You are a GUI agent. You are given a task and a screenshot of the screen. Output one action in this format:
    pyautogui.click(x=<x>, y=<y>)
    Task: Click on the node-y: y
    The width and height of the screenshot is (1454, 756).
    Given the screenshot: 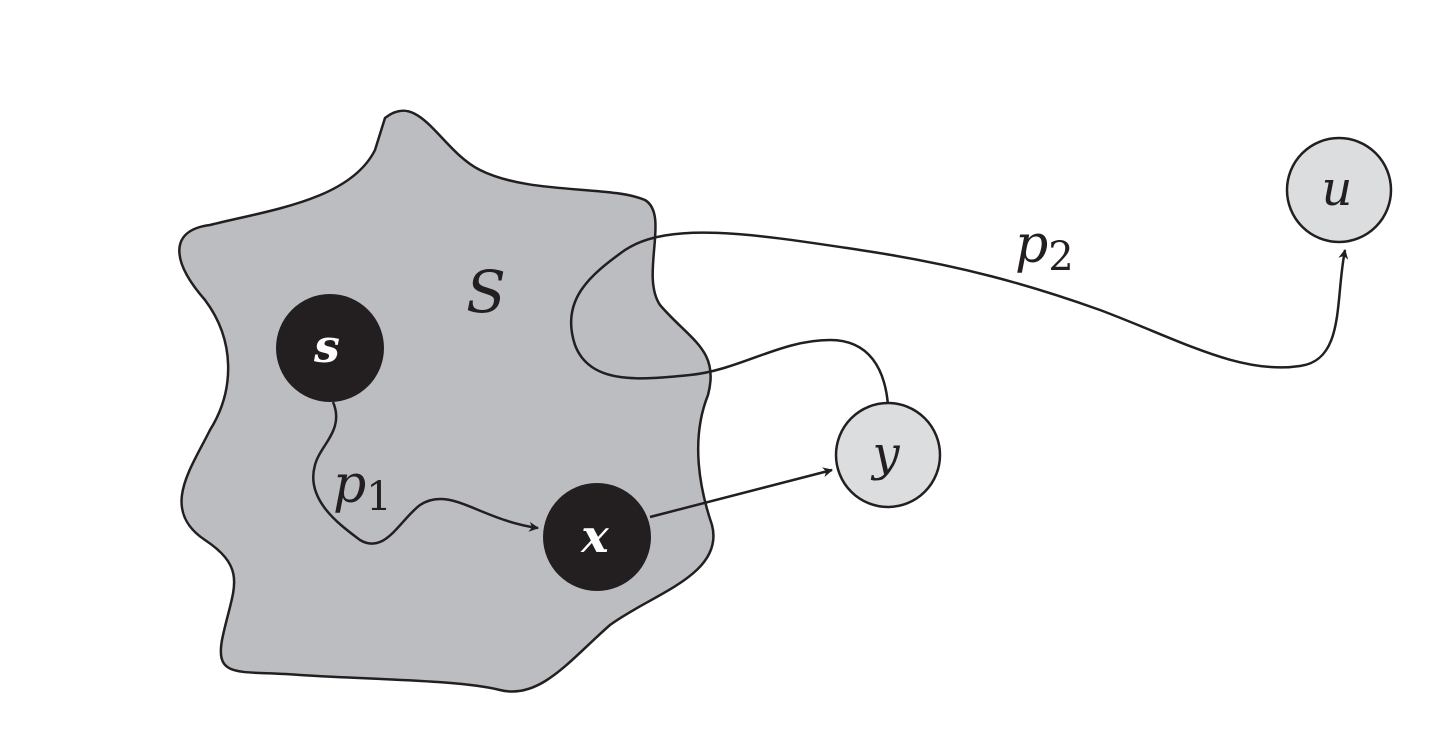 What is the action you would take?
    pyautogui.click(x=888, y=455)
    